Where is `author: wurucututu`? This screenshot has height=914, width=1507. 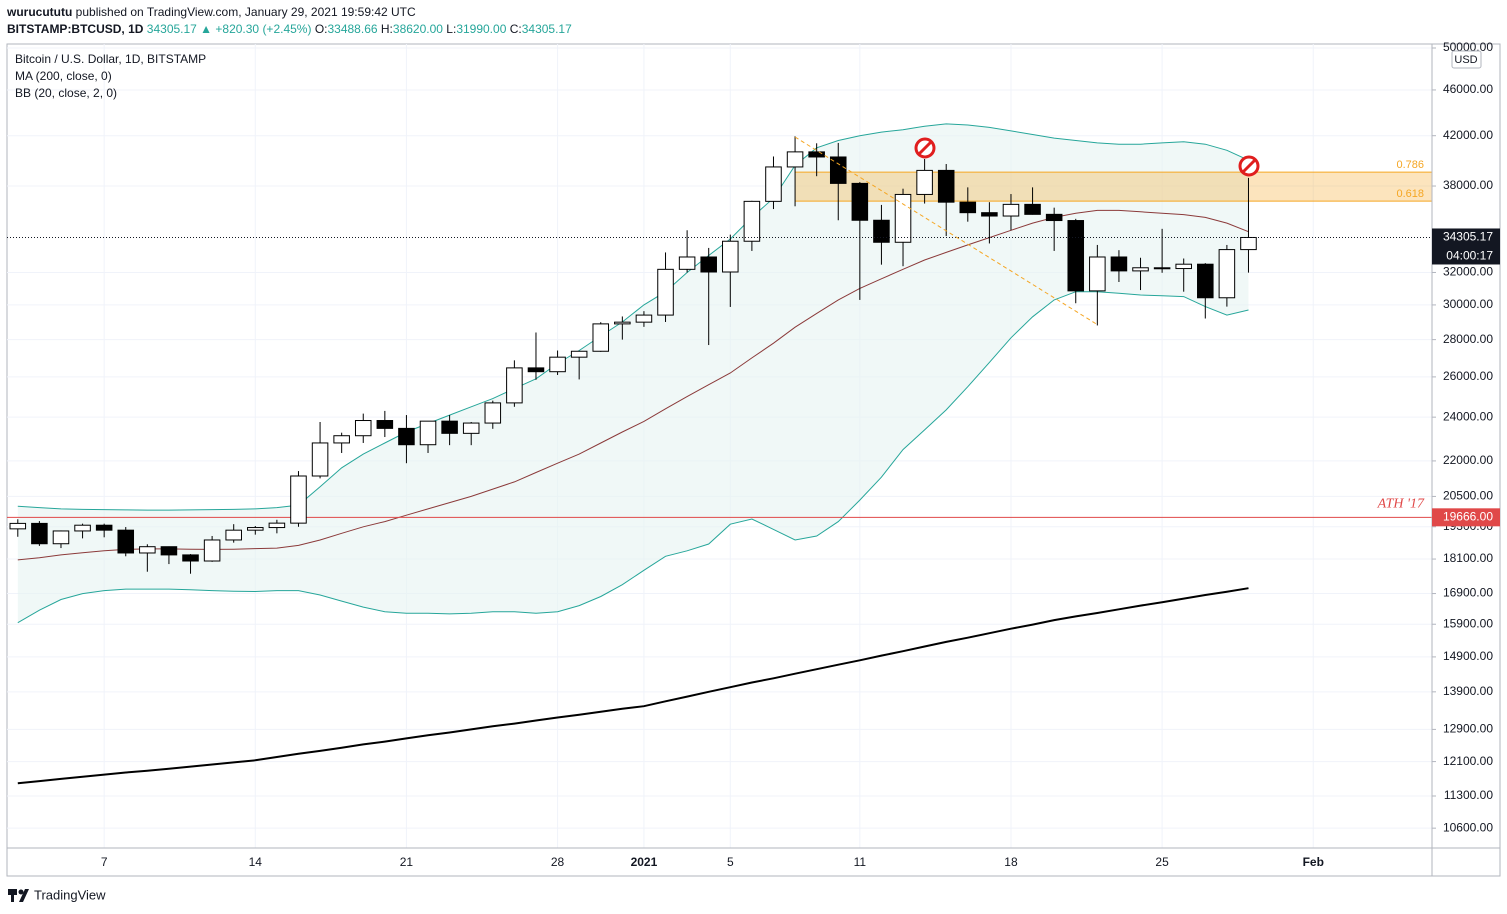 author: wurucututu is located at coordinates (39, 12).